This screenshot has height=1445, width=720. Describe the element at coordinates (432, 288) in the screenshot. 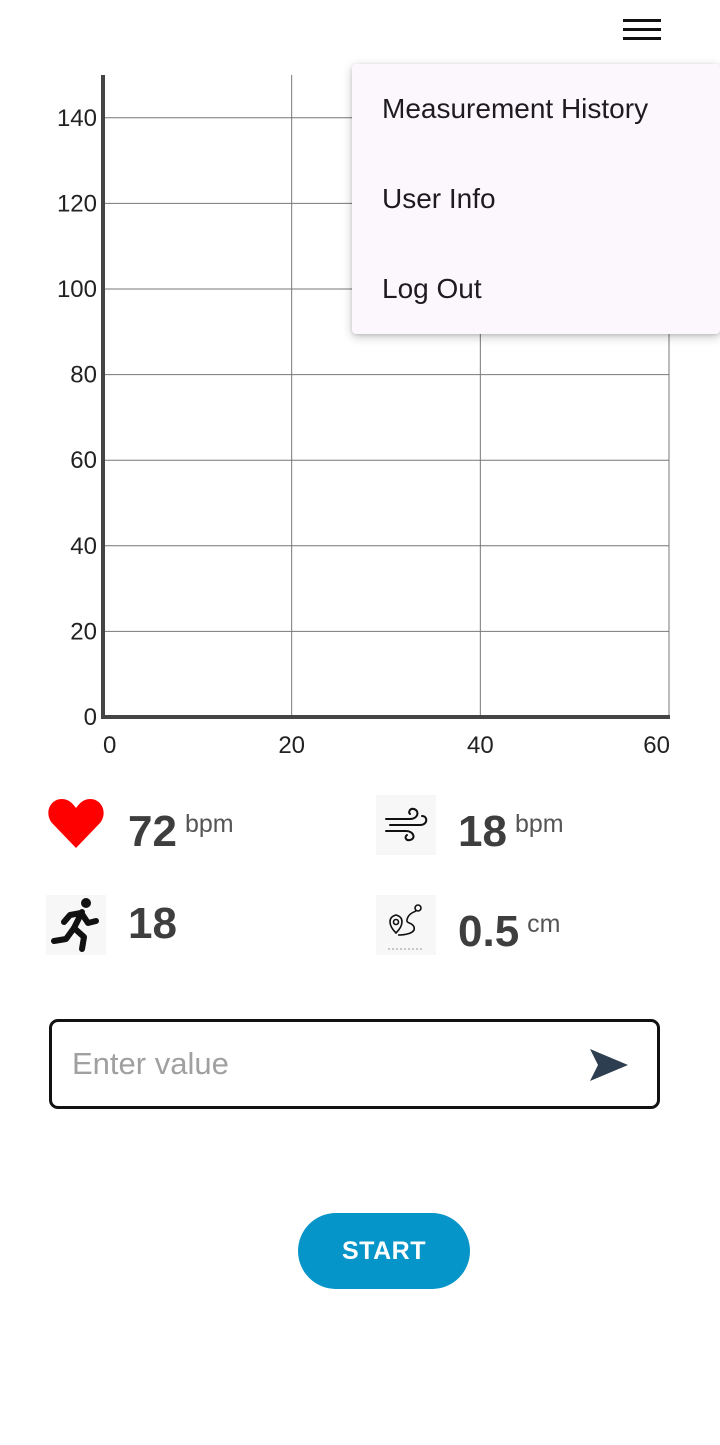

I see `menu-item-log-out: Log Out` at that location.